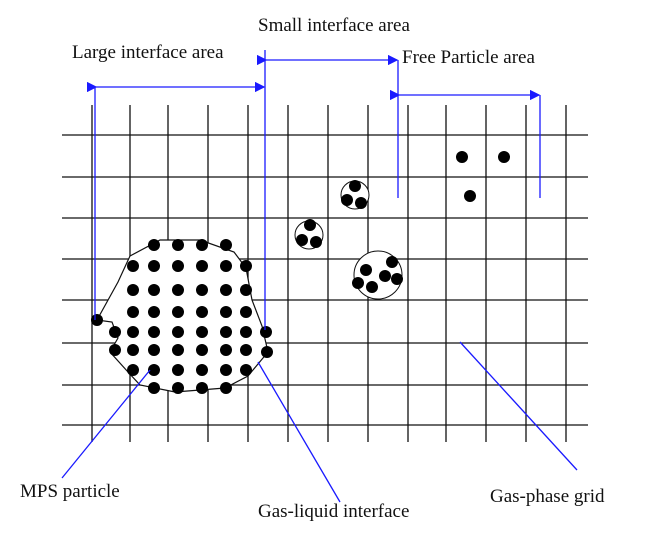 The width and height of the screenshot is (655, 541). What do you see at coordinates (334, 25) in the screenshot?
I see `small-interface-label: Small interface area` at bounding box center [334, 25].